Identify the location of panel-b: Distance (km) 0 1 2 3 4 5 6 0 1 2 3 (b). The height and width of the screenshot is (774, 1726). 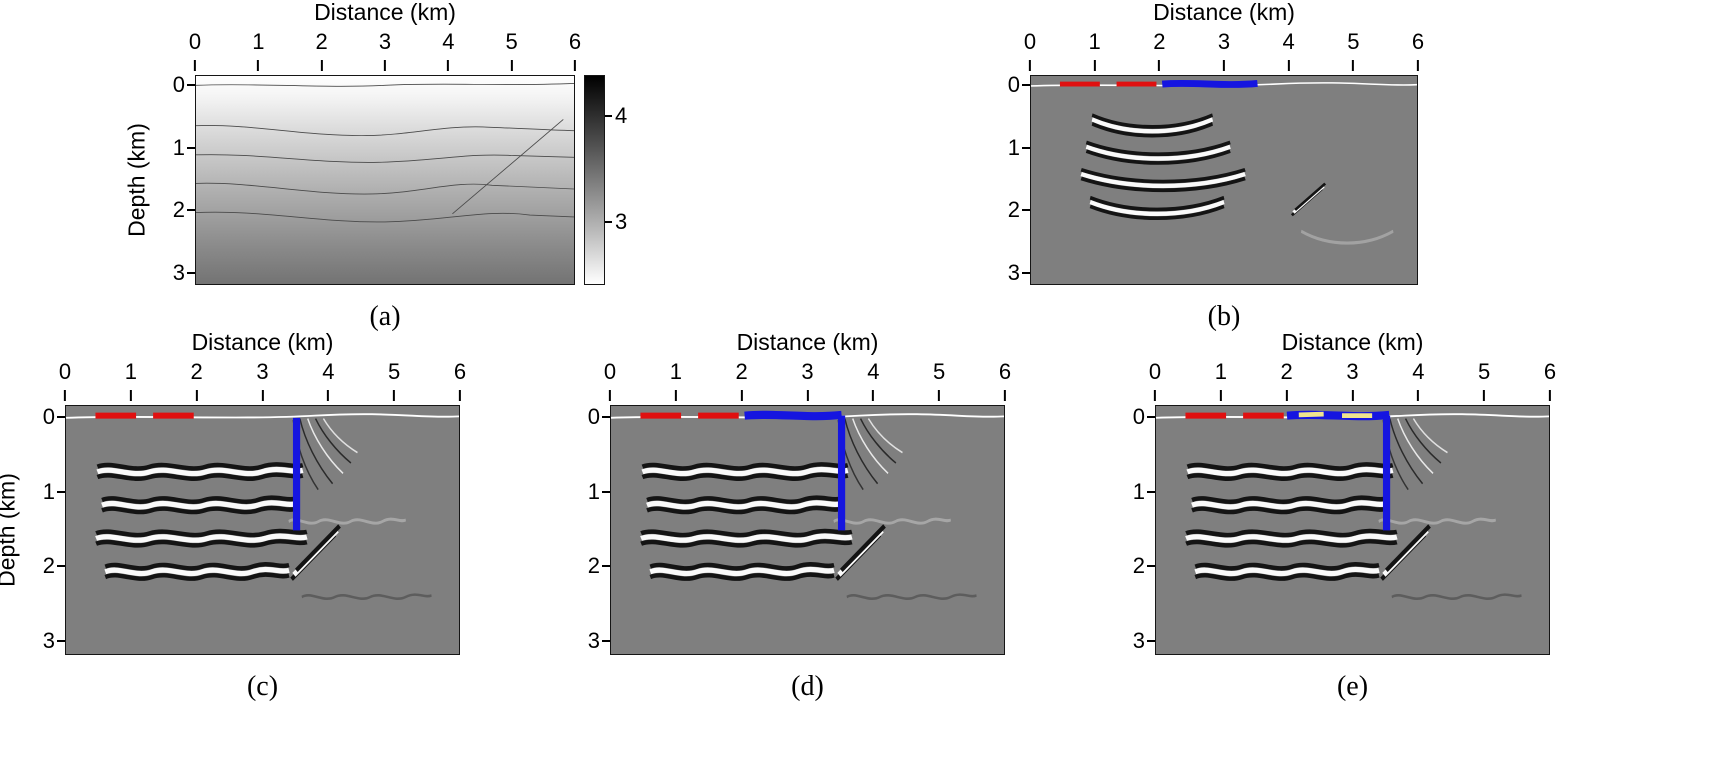
(1216, 166).